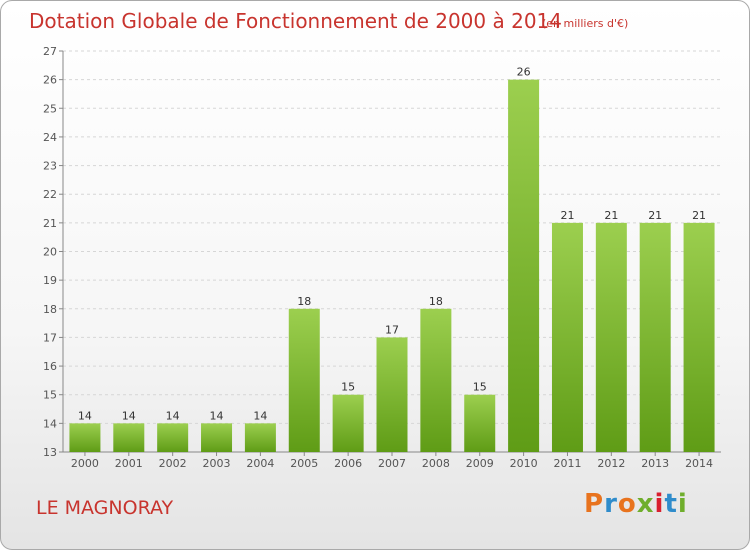 This screenshot has height=550, width=750. What do you see at coordinates (524, 72) in the screenshot?
I see `data-label: 26` at bounding box center [524, 72].